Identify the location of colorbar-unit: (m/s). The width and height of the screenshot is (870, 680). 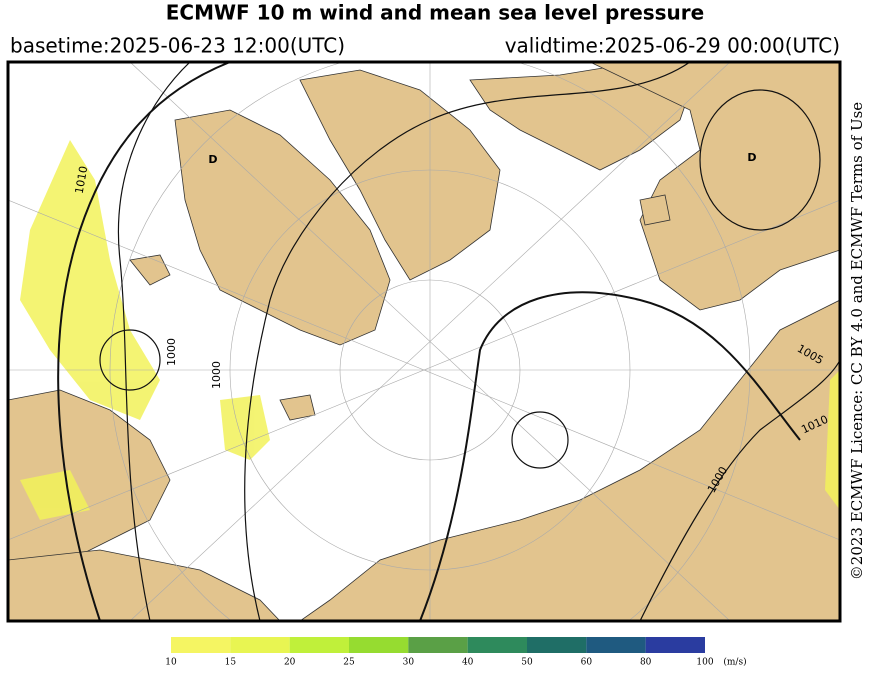
(734, 662).